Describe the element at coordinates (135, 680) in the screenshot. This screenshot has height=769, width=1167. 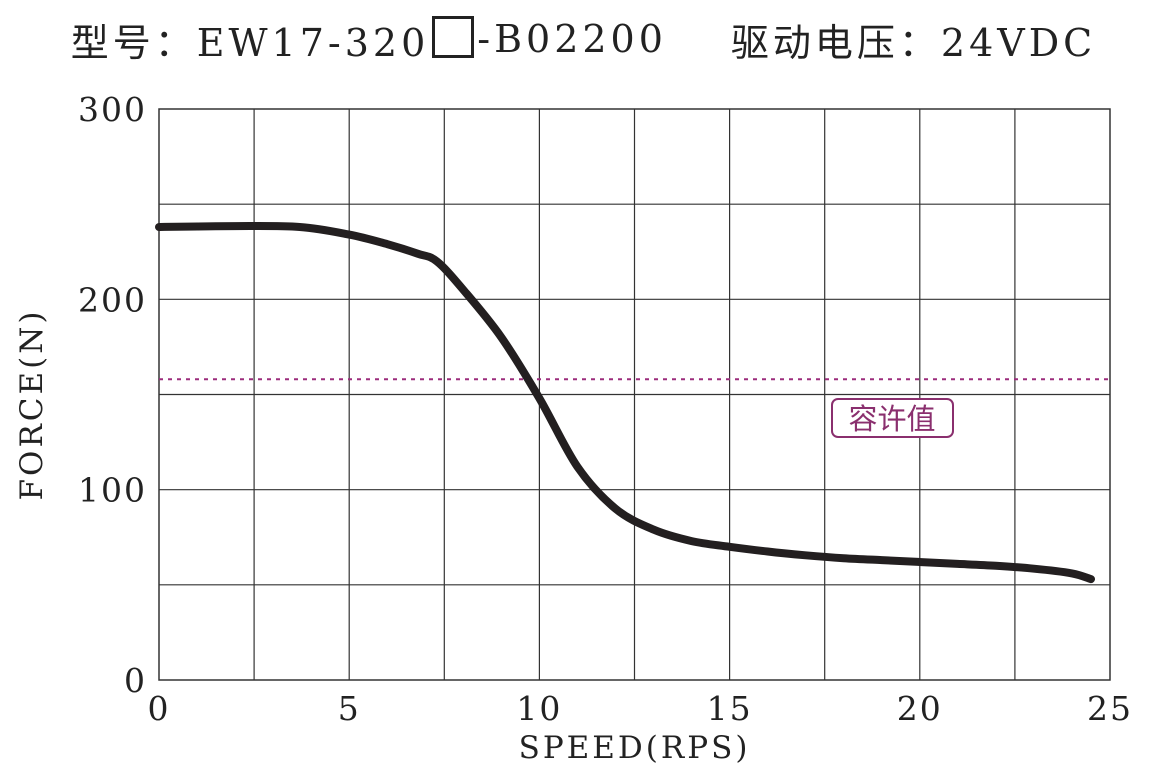
I see `y-tick-label: 0` at that location.